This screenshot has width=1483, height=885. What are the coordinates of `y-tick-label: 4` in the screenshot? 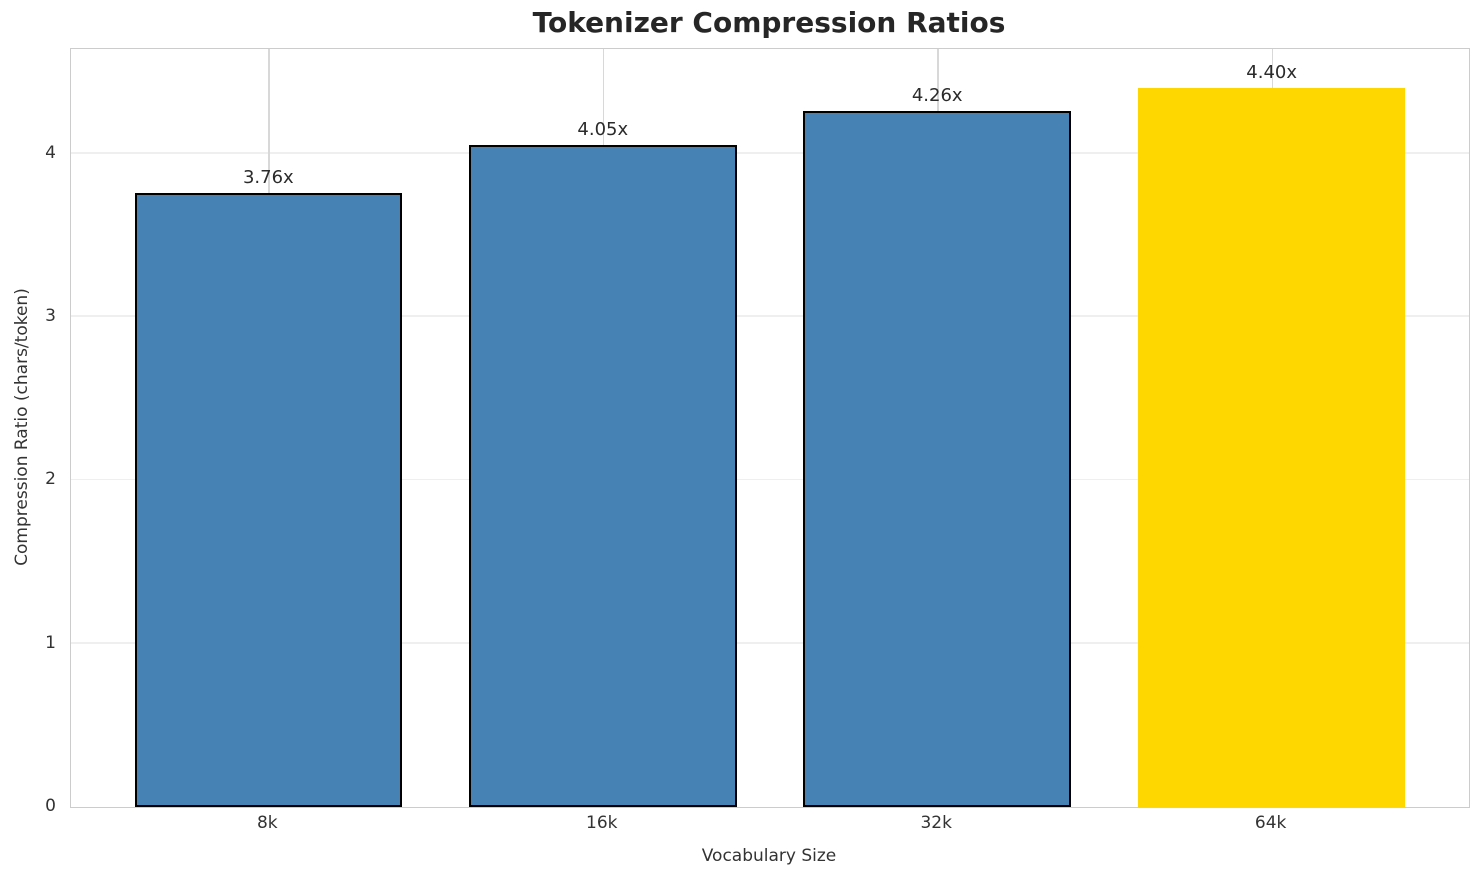 It's located at (50, 152).